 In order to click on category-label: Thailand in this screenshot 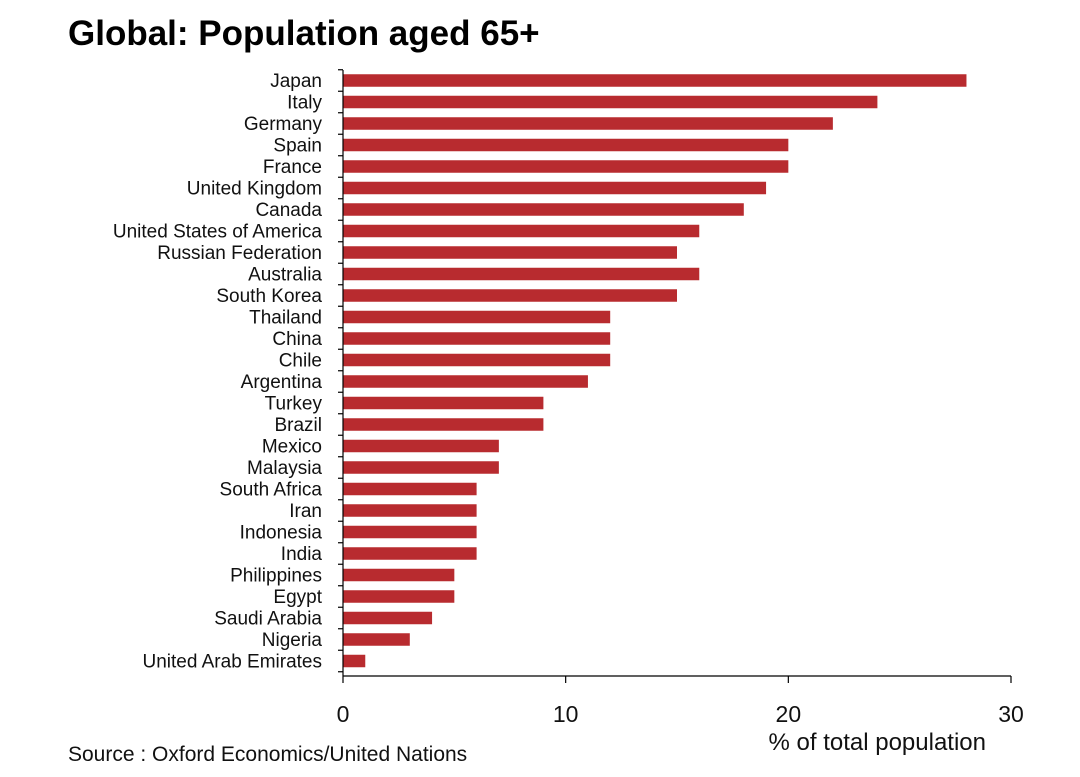, I will do `click(285, 318)`.